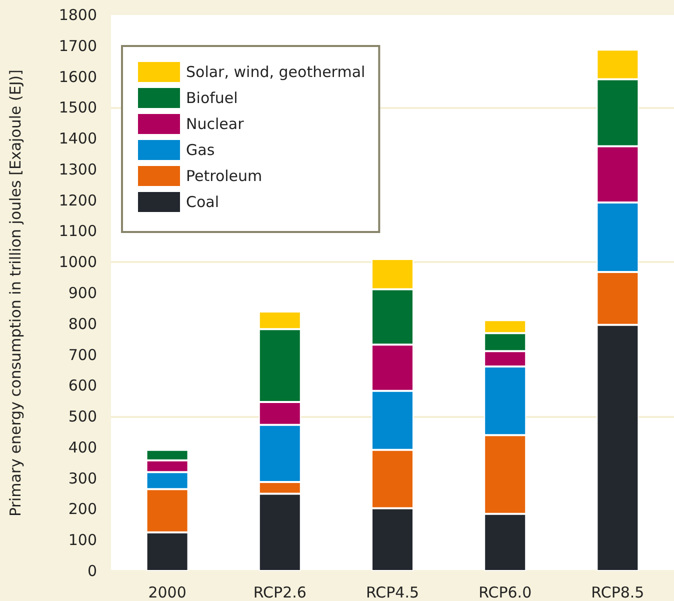 This screenshot has height=601, width=674. I want to click on y-tick-label: 0, so click(92, 571).